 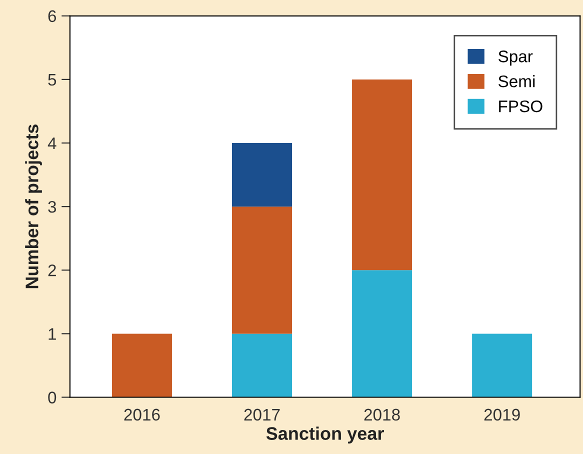 I want to click on y-tick-label: 3, so click(x=52, y=206).